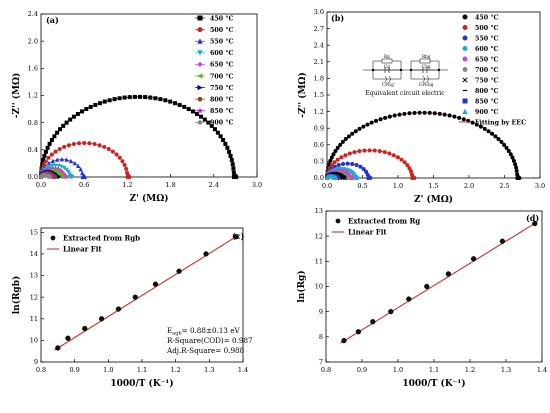 The height and width of the screenshot is (413, 550). What do you see at coordinates (388, 84) in the screenshot?
I see `inset-label: CPEg` at bounding box center [388, 84].